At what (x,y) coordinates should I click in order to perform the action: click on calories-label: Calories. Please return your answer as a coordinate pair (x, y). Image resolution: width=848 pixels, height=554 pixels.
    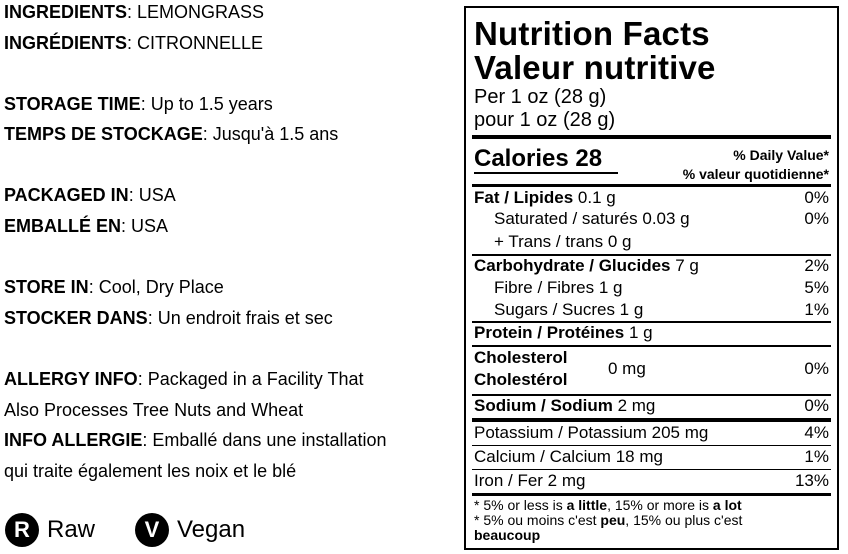
    Looking at the image, I should click on (521, 158).